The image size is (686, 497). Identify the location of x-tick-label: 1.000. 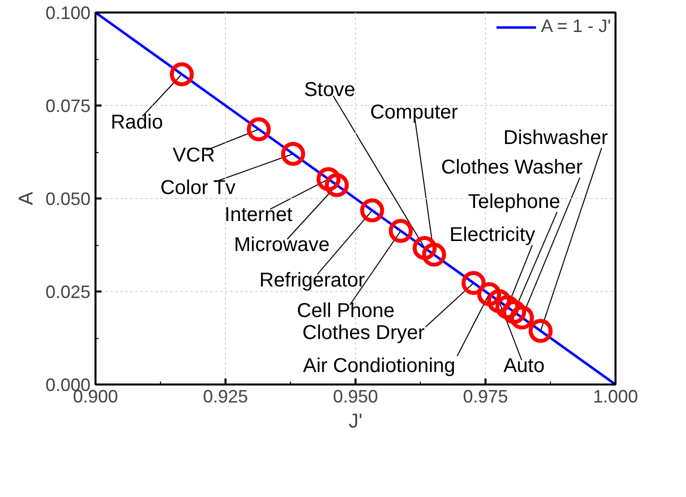
(615, 396).